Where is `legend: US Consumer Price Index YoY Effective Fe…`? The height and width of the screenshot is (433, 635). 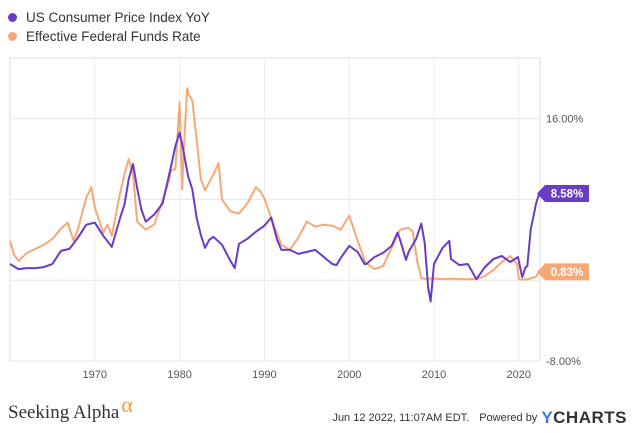
legend: US Consumer Price Index YoY Effective Fe… is located at coordinates (109, 27).